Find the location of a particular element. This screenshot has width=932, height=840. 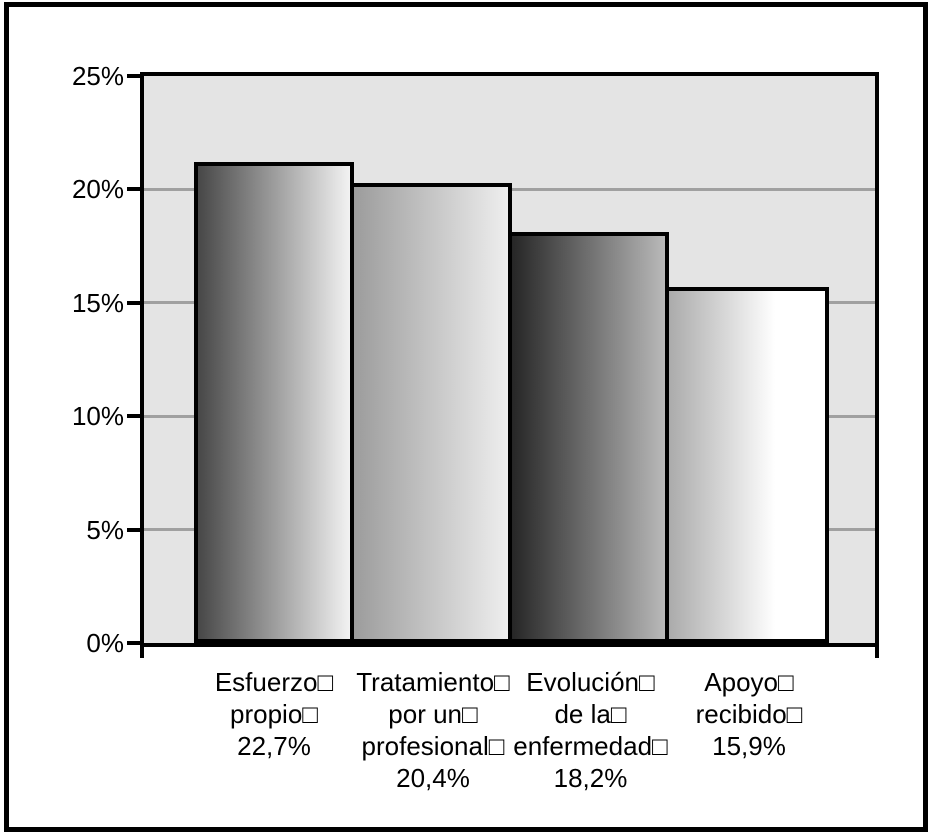

category-label-line: 20,4% is located at coordinates (433, 778).